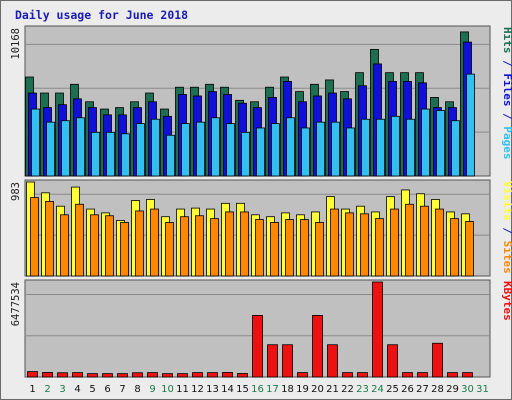  What do you see at coordinates (506, 227) in the screenshot?
I see `ylabel-visits-sites: Visits / Sites` at bounding box center [506, 227].